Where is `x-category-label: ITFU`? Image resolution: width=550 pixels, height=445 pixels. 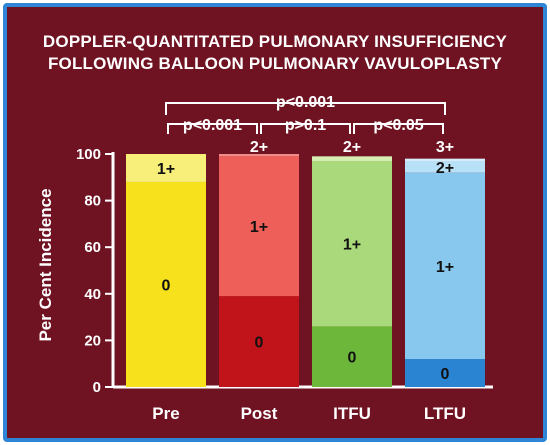
x-category-label: ITFU is located at coordinates (352, 413).